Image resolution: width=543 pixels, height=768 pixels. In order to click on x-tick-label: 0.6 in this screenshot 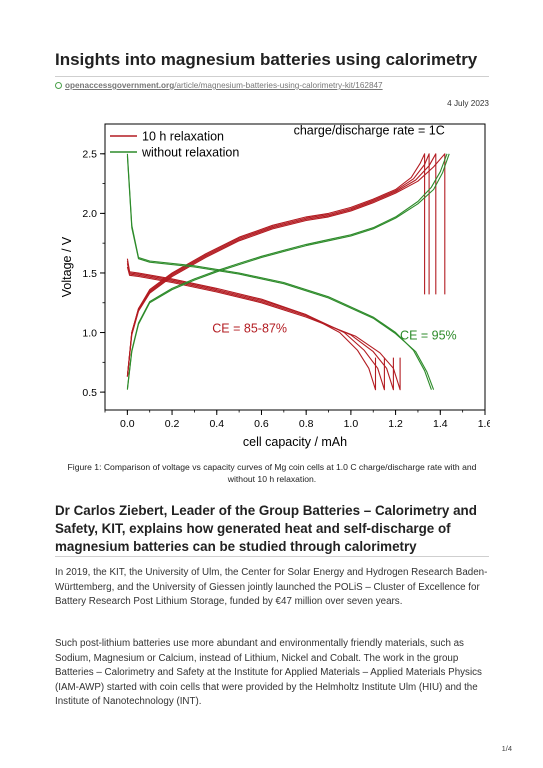, I will do `click(261, 424)`.